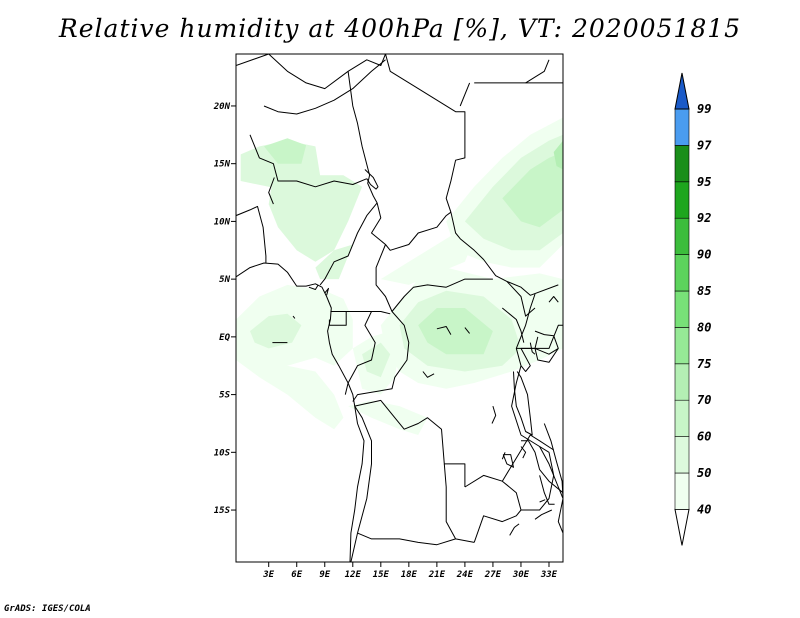 The width and height of the screenshot is (800, 618). What do you see at coordinates (381, 575) in the screenshot?
I see `lon-tick-label: 15E` at bounding box center [381, 575].